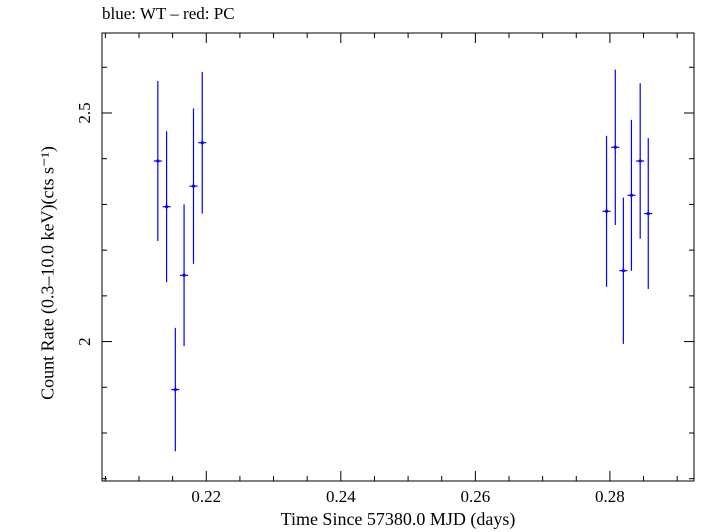 This screenshot has height=532, width=709. I want to click on y-tick-label: 2.5, so click(84, 112).